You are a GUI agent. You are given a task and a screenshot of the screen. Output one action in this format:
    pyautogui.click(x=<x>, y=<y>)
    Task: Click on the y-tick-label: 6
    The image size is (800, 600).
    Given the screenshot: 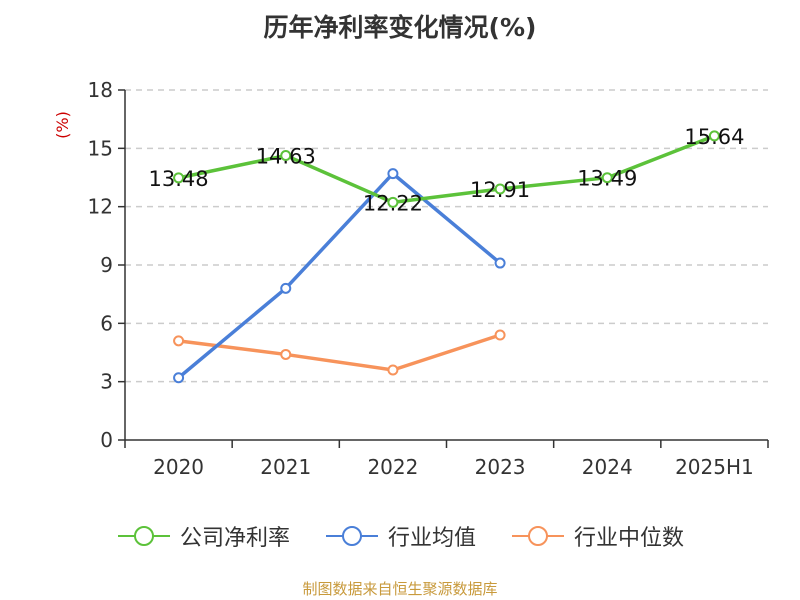 What is the action you would take?
    pyautogui.click(x=106, y=323)
    